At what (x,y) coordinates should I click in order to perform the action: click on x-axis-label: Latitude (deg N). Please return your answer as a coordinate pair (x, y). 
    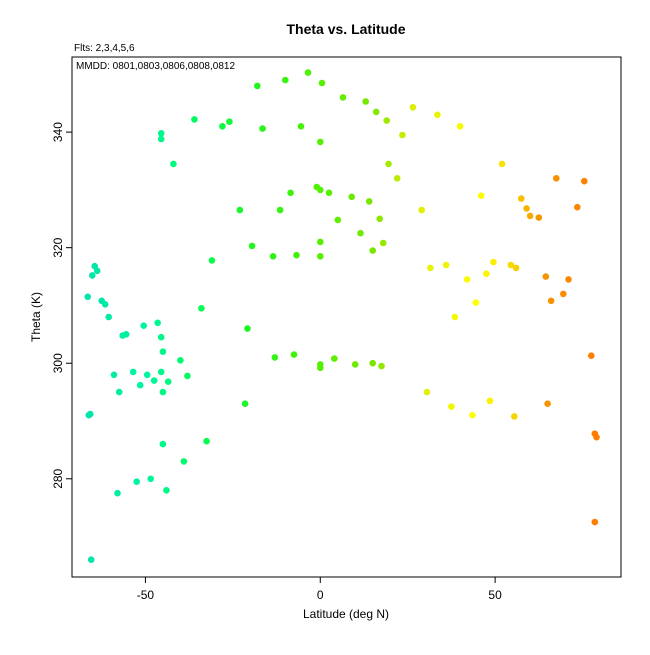
    Looking at the image, I should click on (346, 614).